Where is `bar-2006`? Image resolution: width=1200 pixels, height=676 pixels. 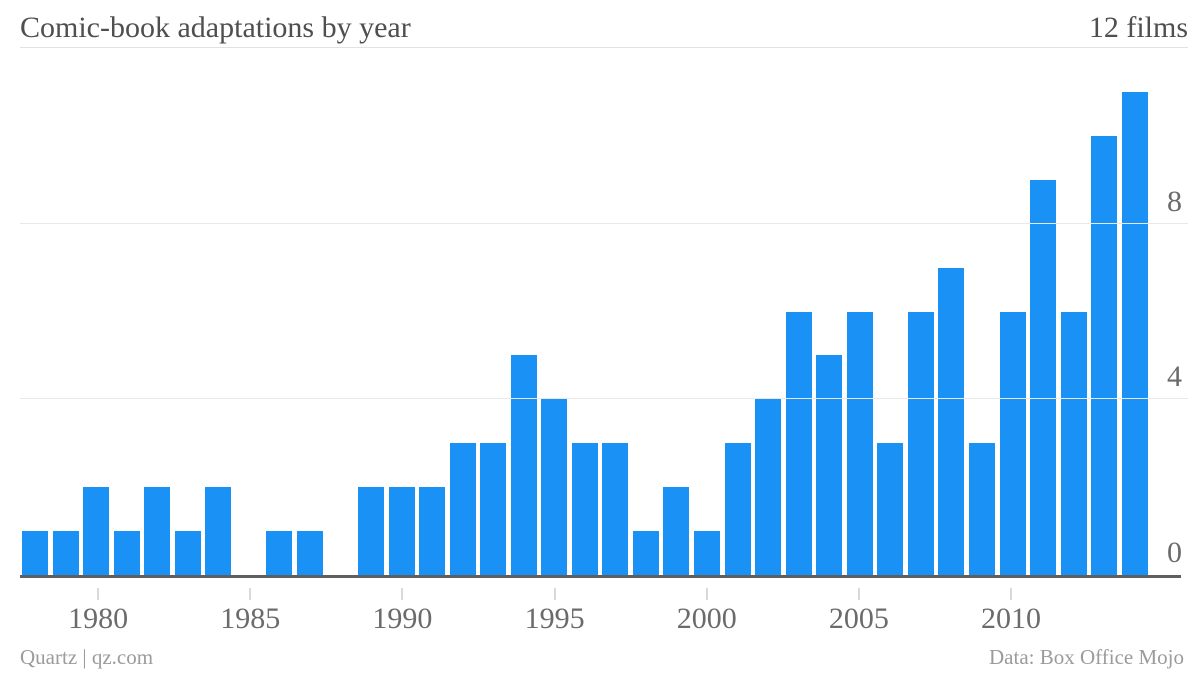
bar-2006 is located at coordinates (890, 509).